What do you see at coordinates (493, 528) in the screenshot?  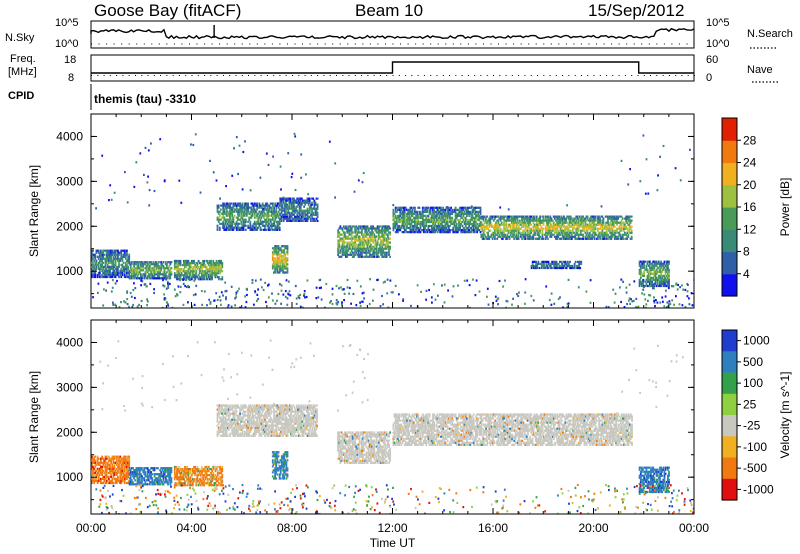 I see `x-tick-label: 16:00` at bounding box center [493, 528].